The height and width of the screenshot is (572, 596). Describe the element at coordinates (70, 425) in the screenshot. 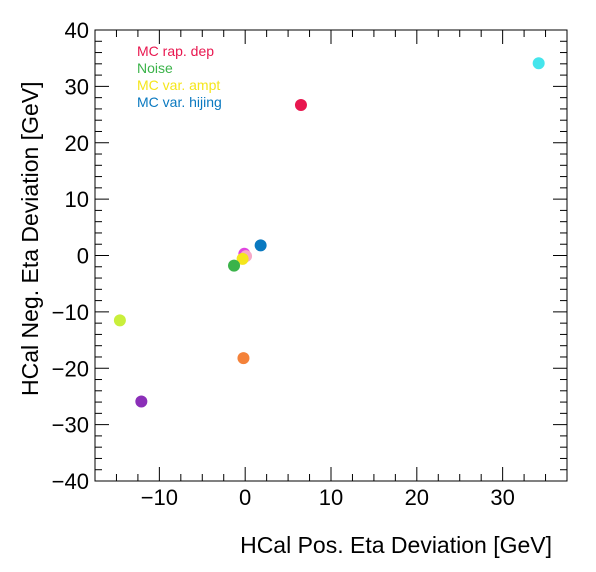

I see `y-tick-label: −30` at that location.